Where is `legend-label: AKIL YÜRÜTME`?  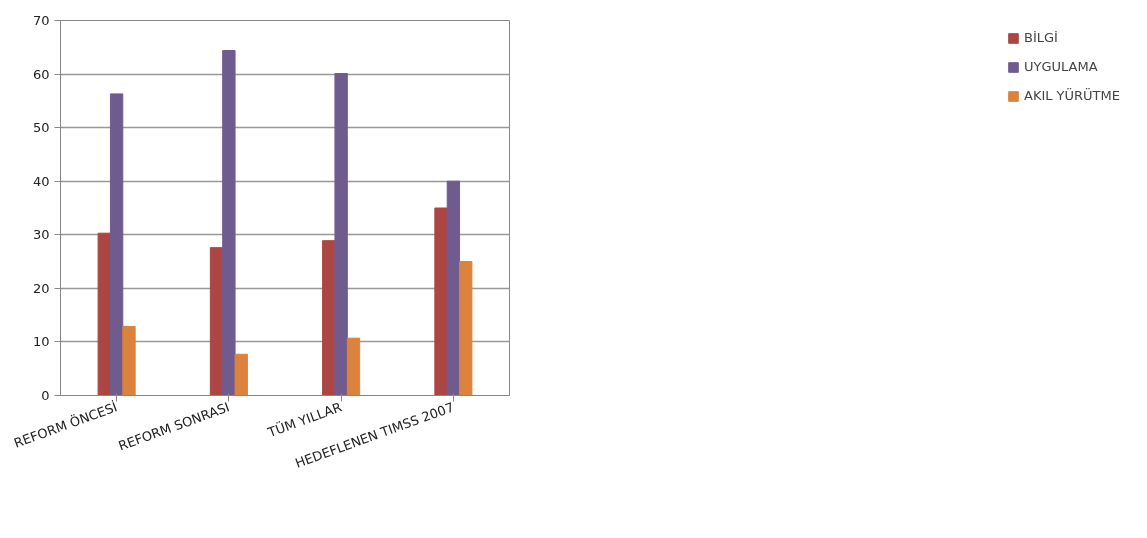
legend-label: AKIL YÜRÜTME is located at coordinates (1071, 95).